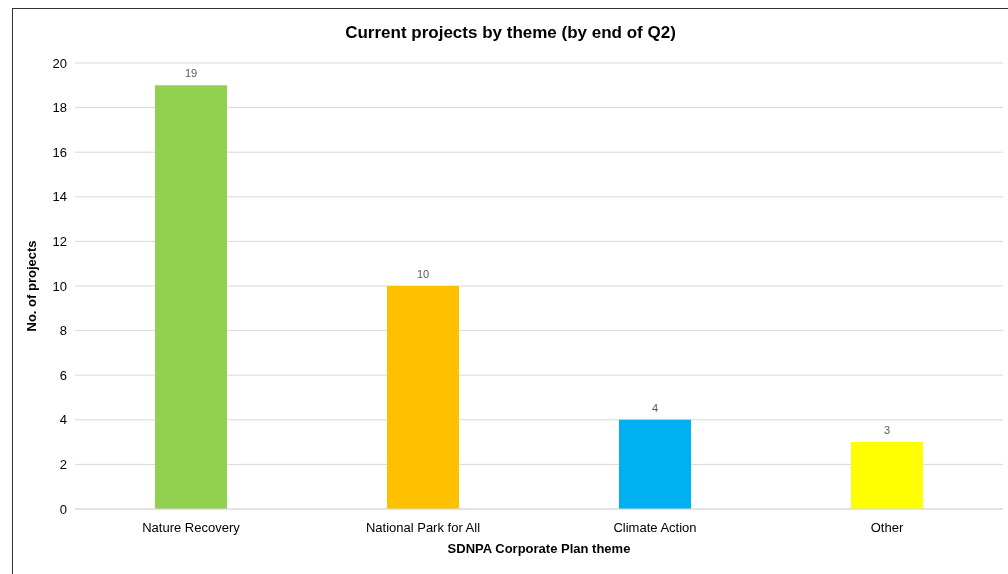 The width and height of the screenshot is (1008, 574). Describe the element at coordinates (59, 197) in the screenshot. I see `y-tick-label: 14` at that location.